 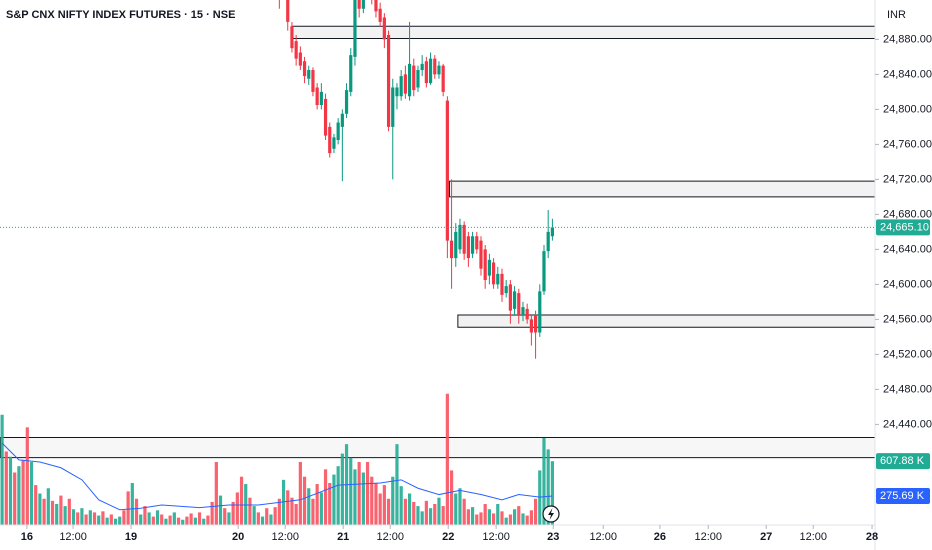 What do you see at coordinates (277, 476) in the screenshot?
I see `volume-ma-line` at bounding box center [277, 476].